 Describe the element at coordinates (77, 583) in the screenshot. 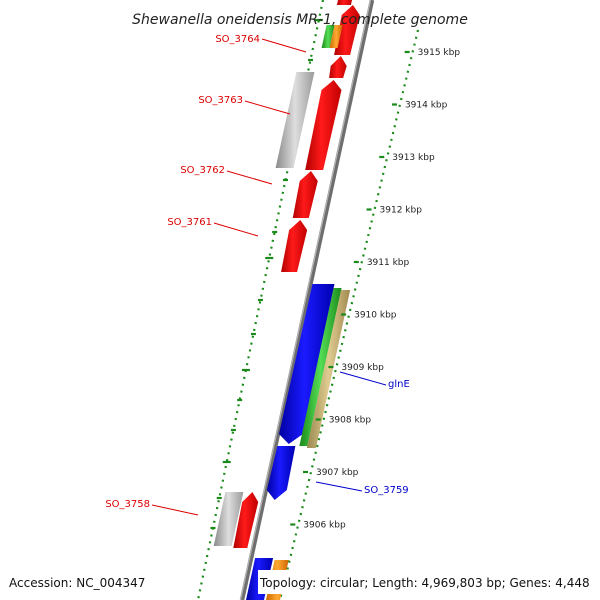

I see `accession-label: Accession: NC_004347` at that location.